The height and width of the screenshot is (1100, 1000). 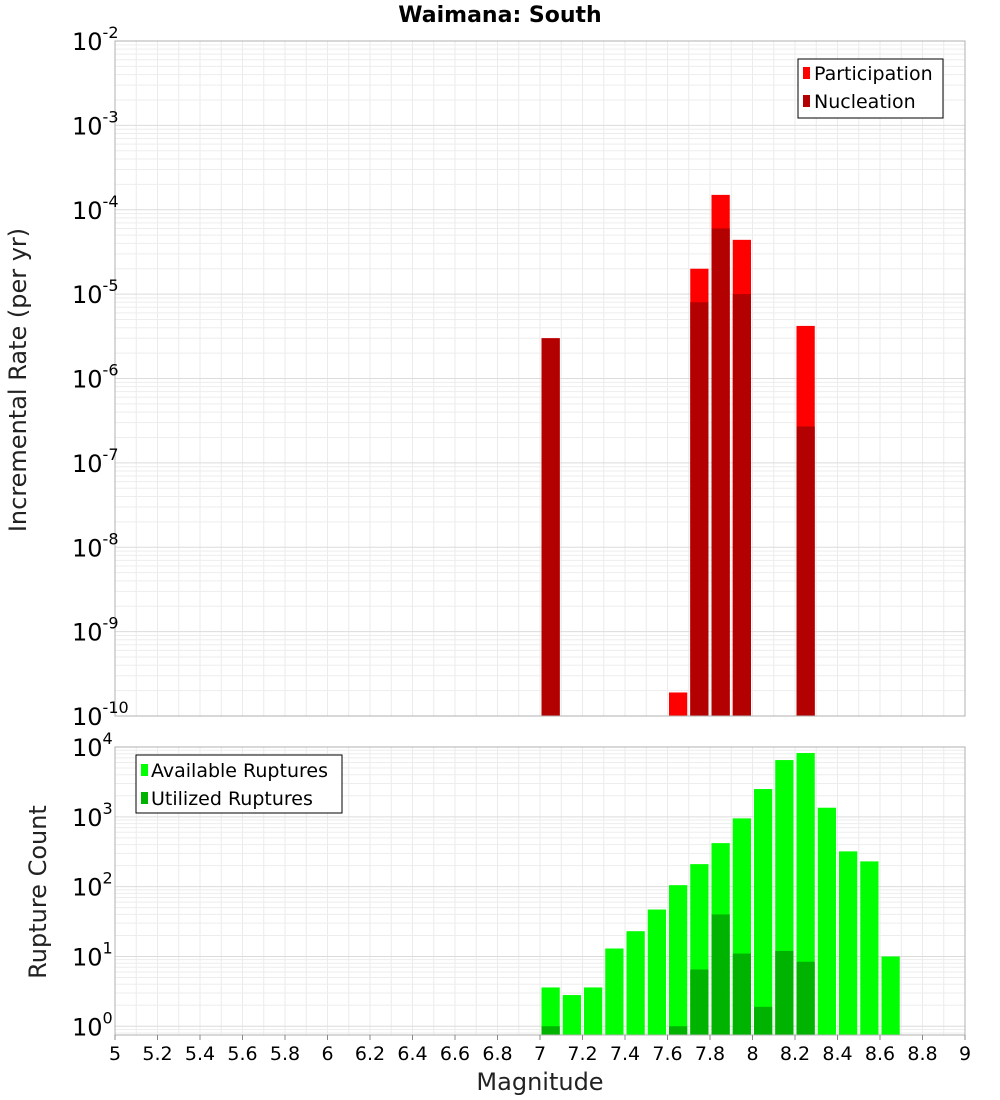 I want to click on top-y-tick-label: 10⁻⁵, so click(x=95, y=292).